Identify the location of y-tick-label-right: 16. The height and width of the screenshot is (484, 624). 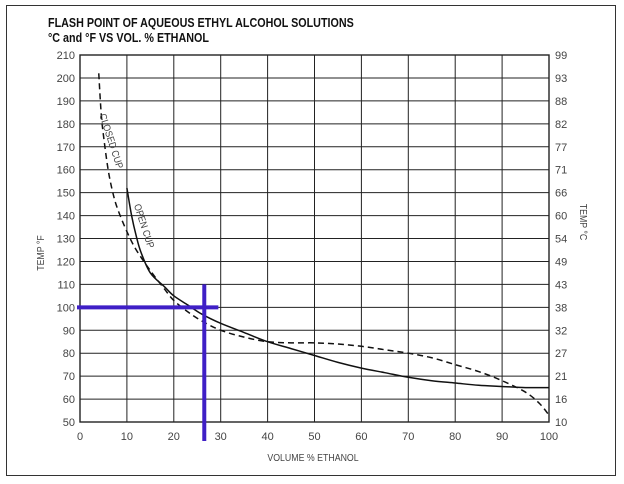
(561, 400).